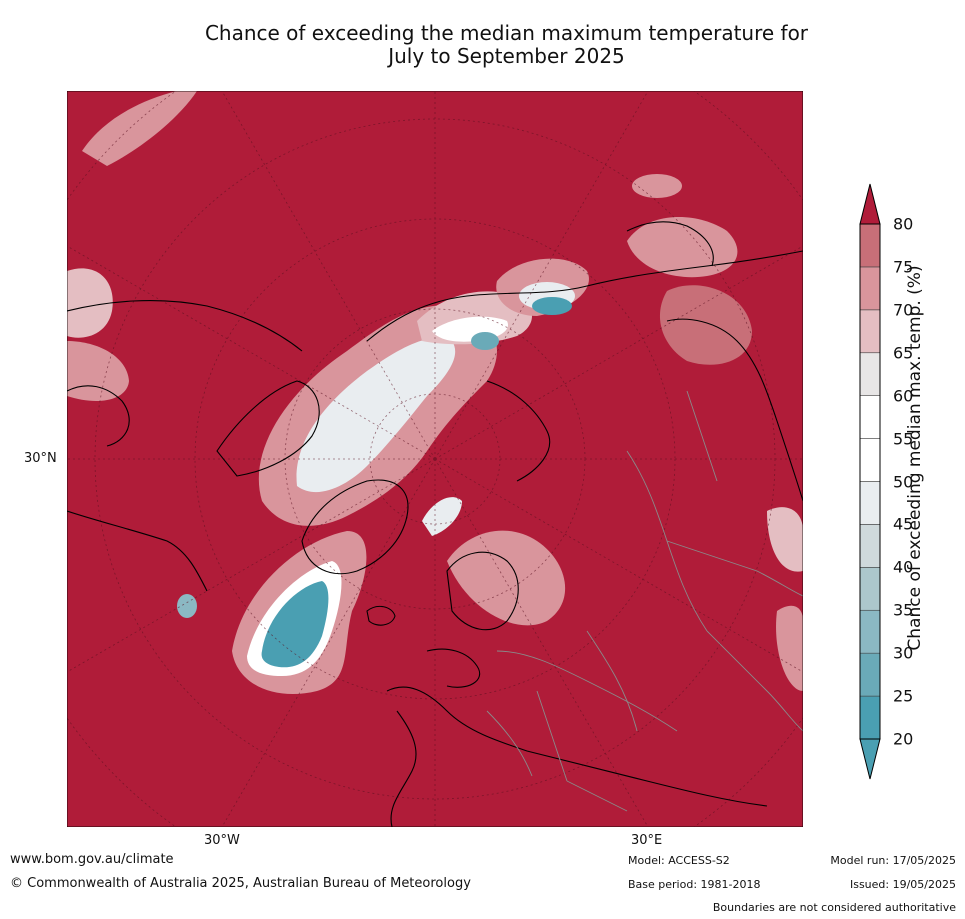  Describe the element at coordinates (903, 739) in the screenshot. I see `colorbar-tick-label: 20` at that location.